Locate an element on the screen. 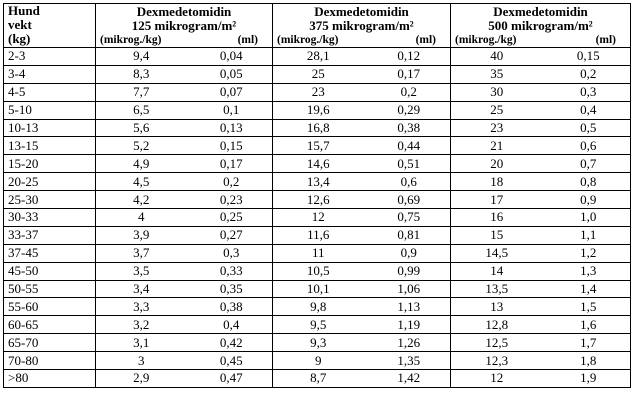  value-cell: 1,42 is located at coordinates (409, 378).